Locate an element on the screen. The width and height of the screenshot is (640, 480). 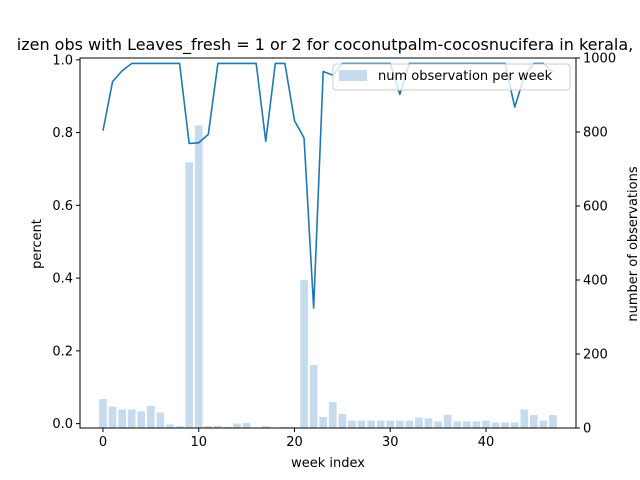
y-left-tick-label: 1.0 is located at coordinates (62, 60).